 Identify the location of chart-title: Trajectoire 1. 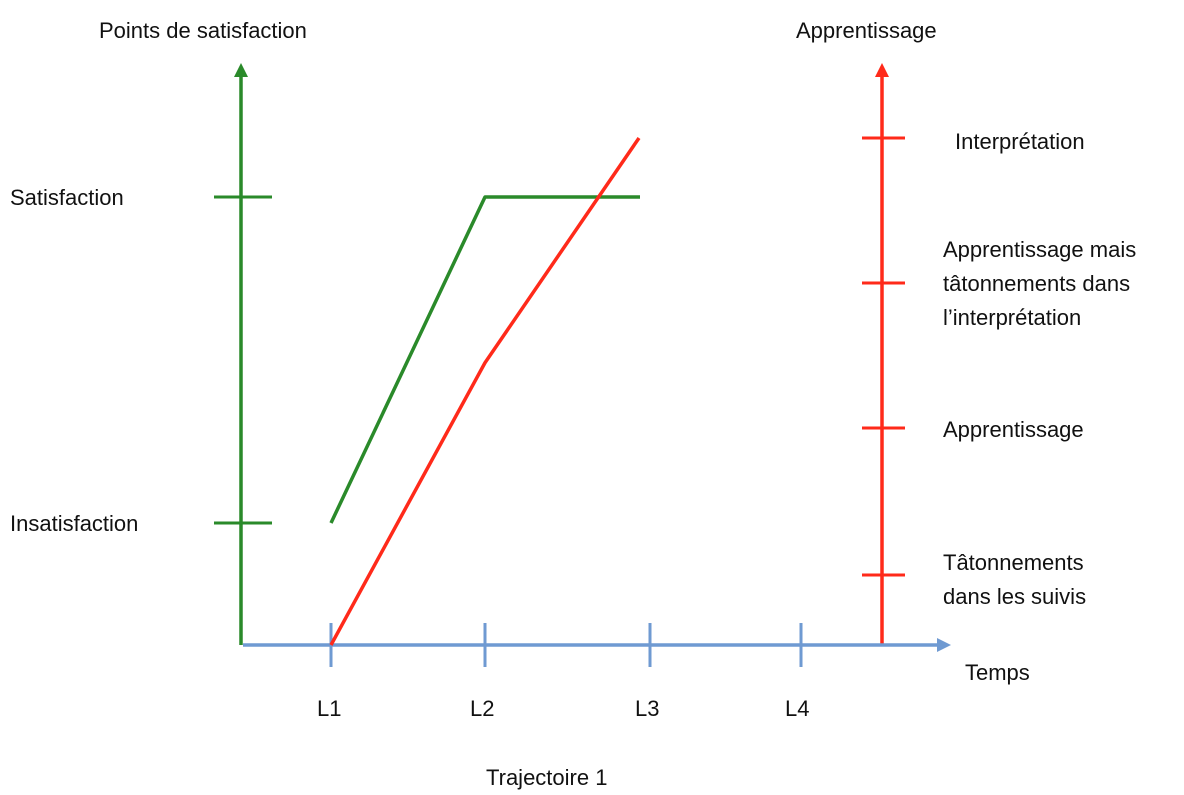
(547, 777).